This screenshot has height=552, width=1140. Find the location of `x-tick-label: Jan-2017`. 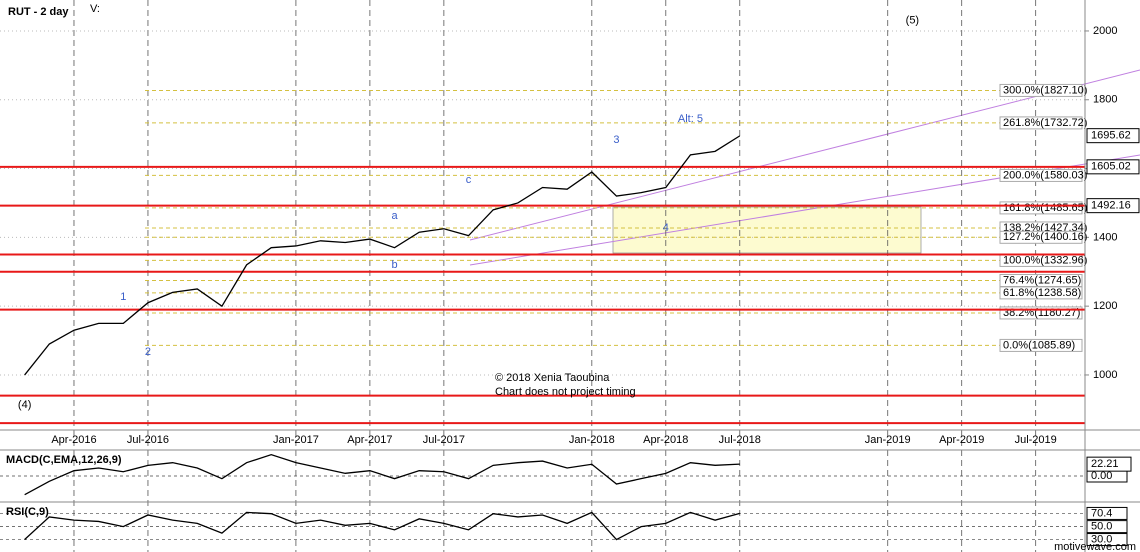

x-tick-label: Jan-2017 is located at coordinates (296, 440).